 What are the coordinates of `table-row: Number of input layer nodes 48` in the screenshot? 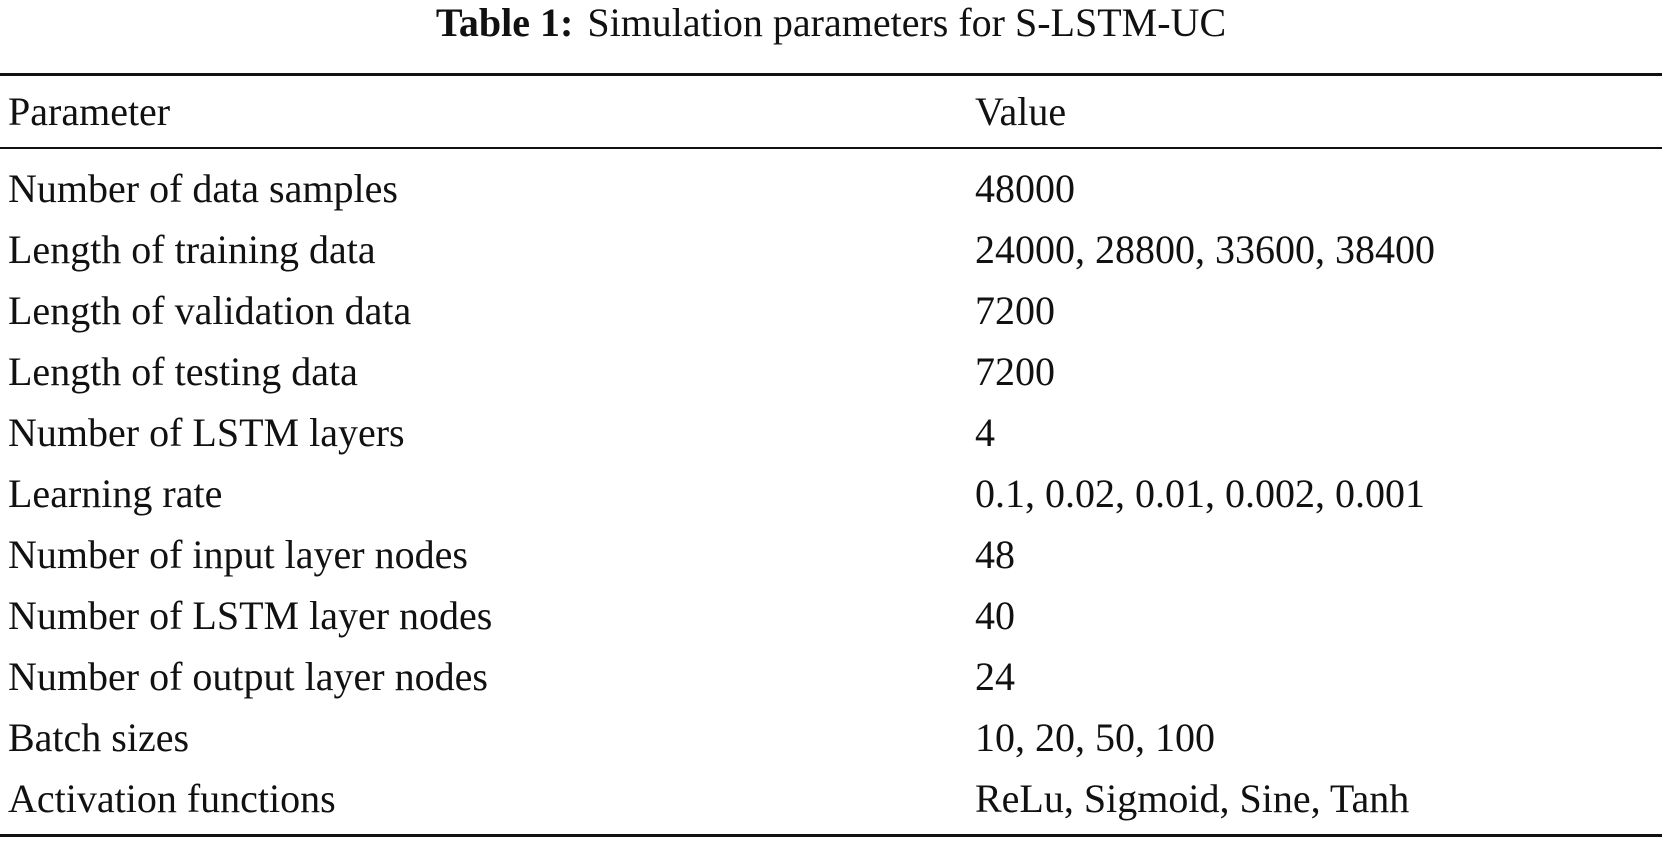 It's located at (831, 554).